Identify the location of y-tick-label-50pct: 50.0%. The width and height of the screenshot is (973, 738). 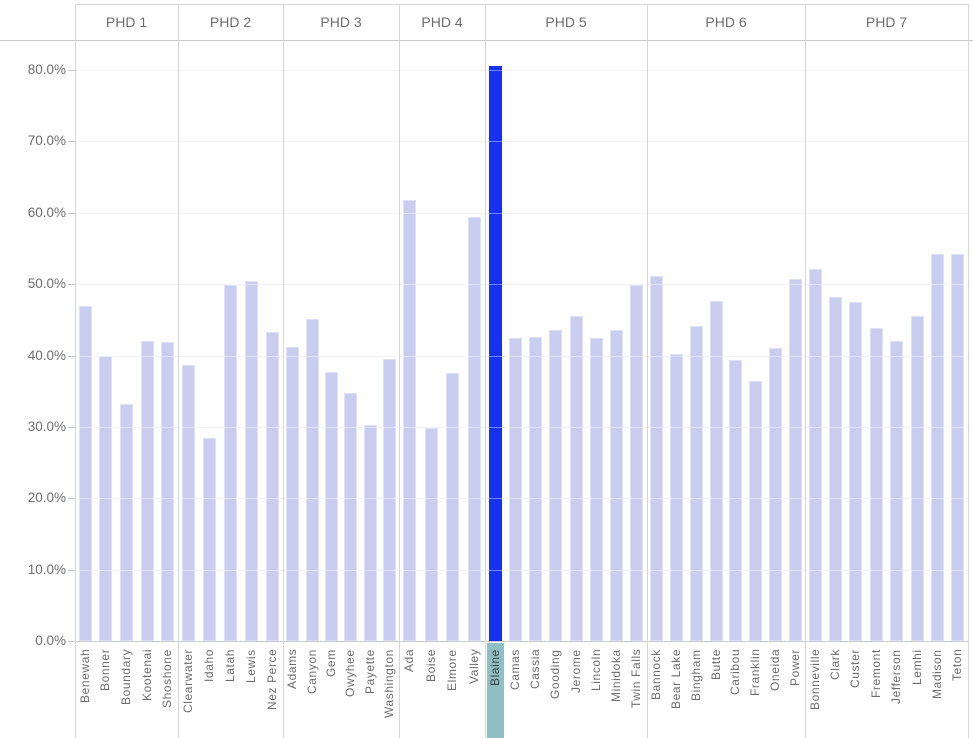
(46, 284).